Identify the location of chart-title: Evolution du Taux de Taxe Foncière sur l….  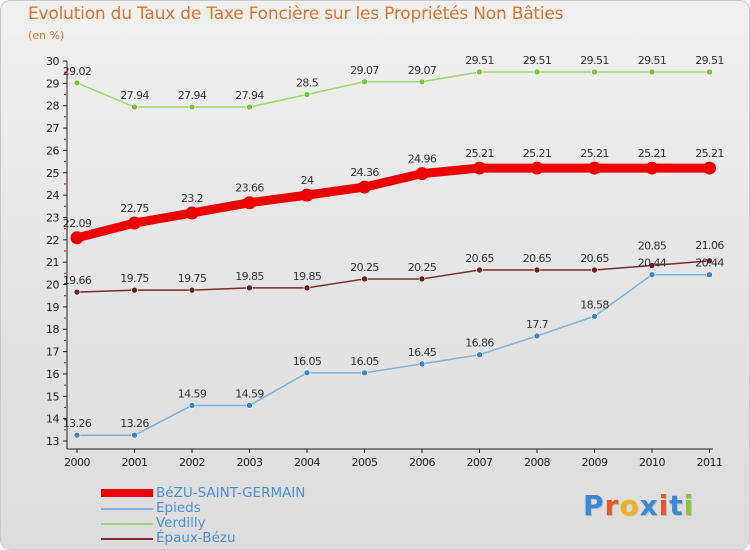
(296, 14).